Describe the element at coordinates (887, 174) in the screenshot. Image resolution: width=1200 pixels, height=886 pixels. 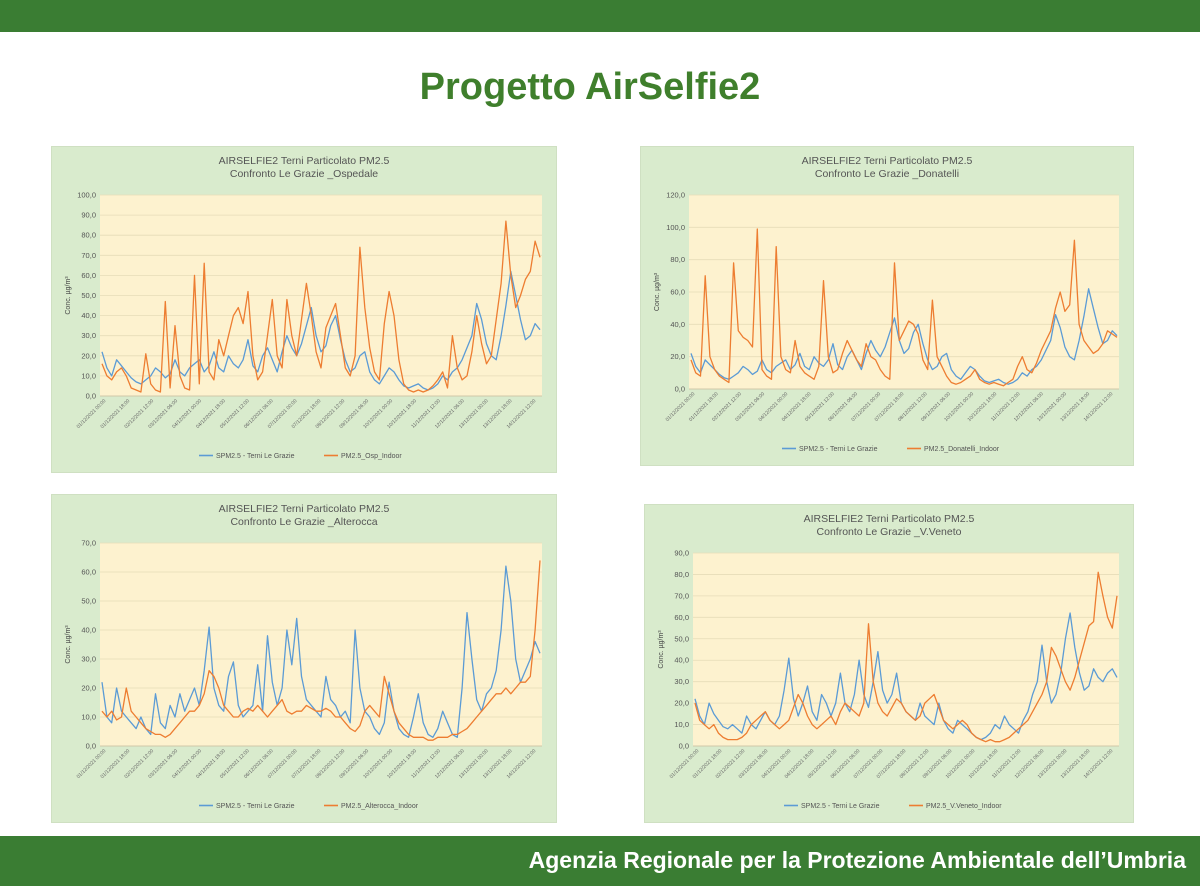
I see `chart-title-line: Confronto Le Grazie _Donatelli` at that location.